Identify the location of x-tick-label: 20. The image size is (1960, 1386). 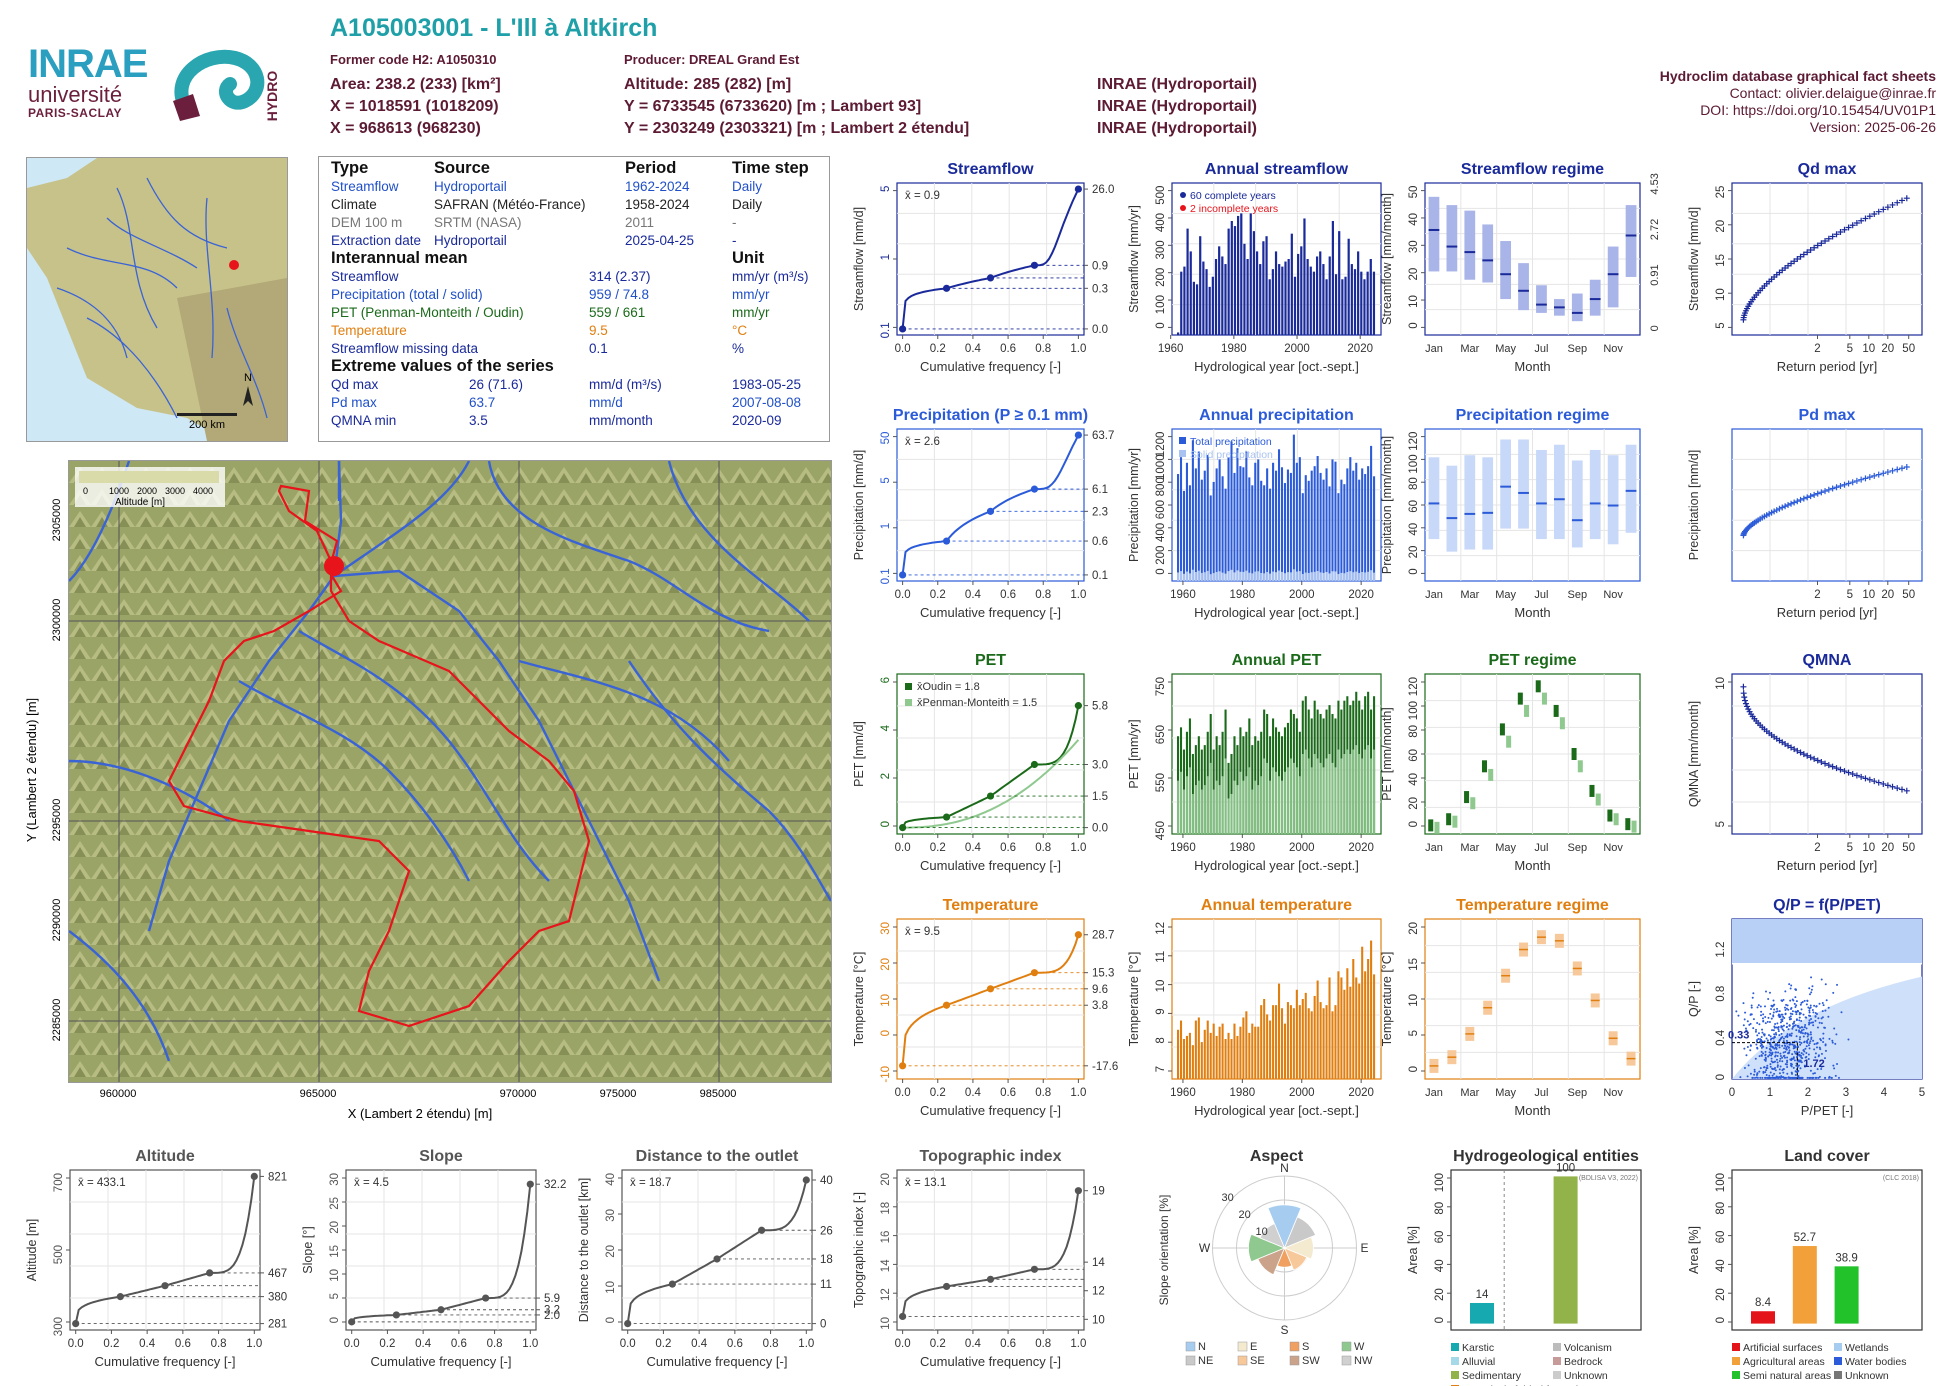
(1887, 848).